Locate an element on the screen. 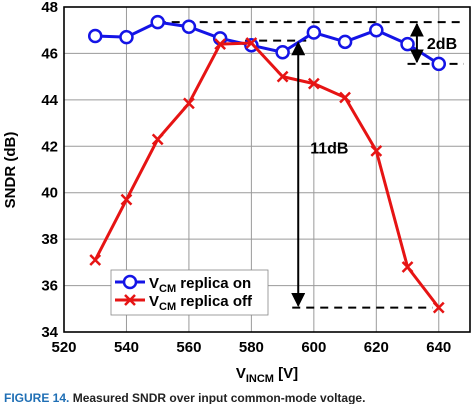 This screenshot has width=474, height=404. x-tick-label: 580 is located at coordinates (251, 347).